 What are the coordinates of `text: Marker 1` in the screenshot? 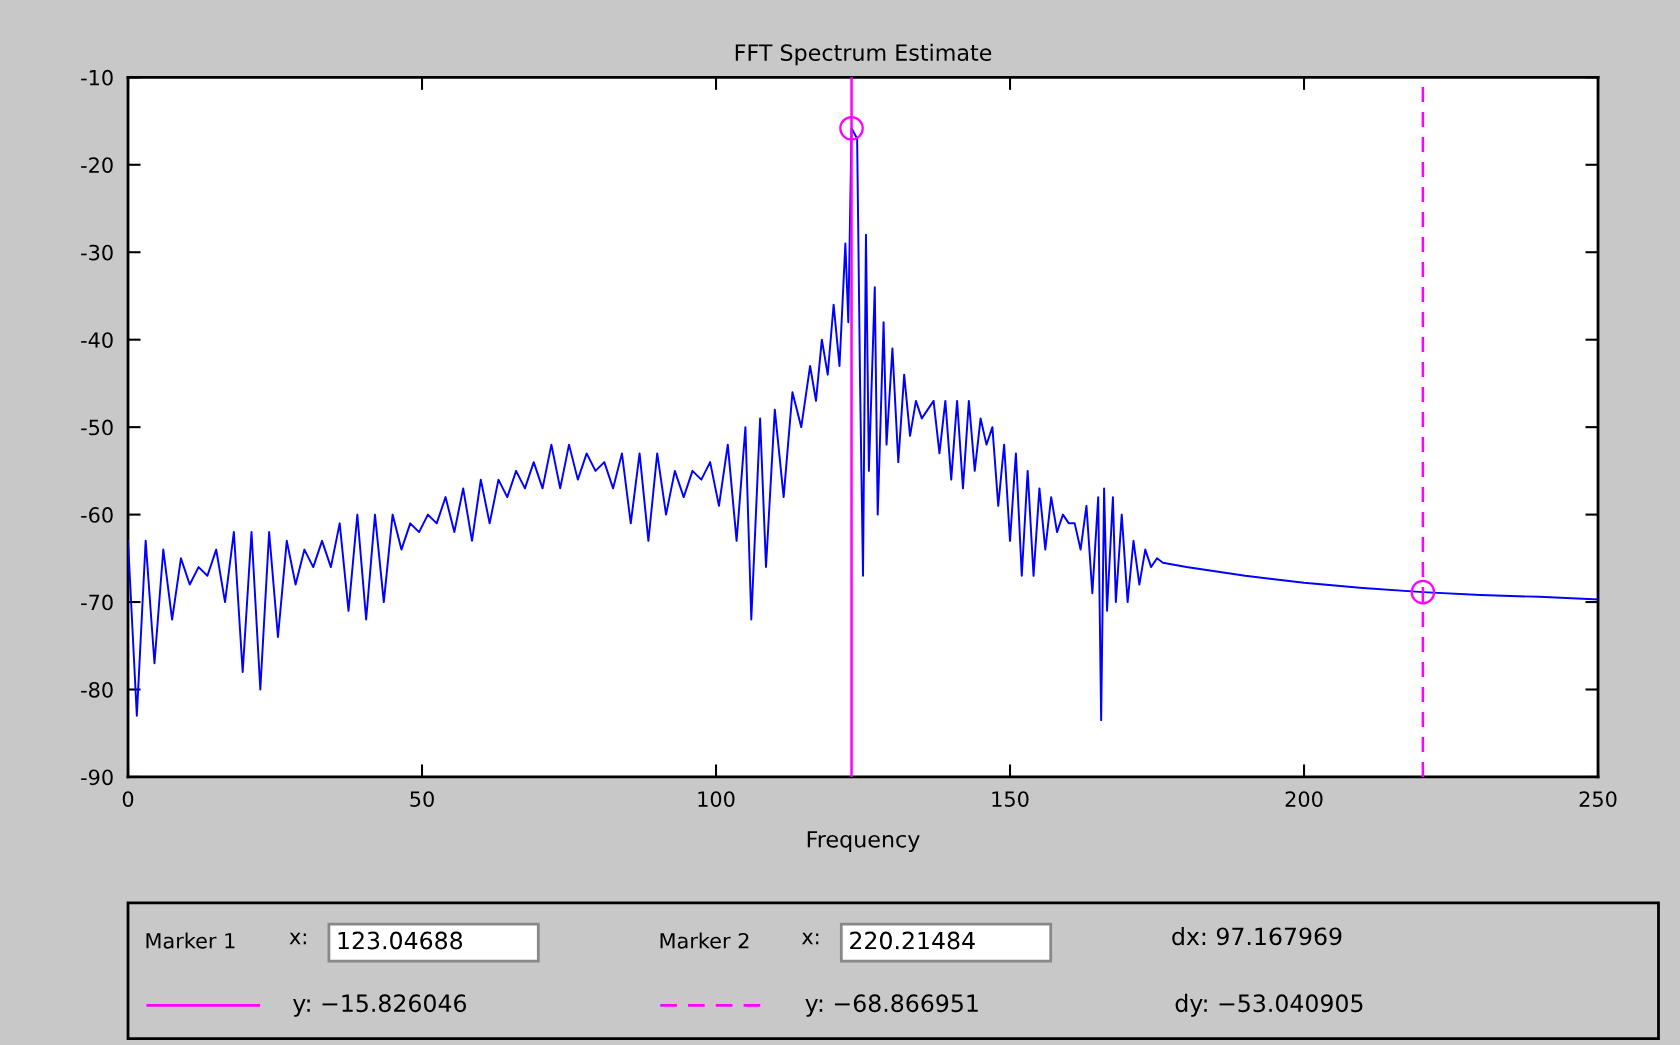 It's located at (190, 940).